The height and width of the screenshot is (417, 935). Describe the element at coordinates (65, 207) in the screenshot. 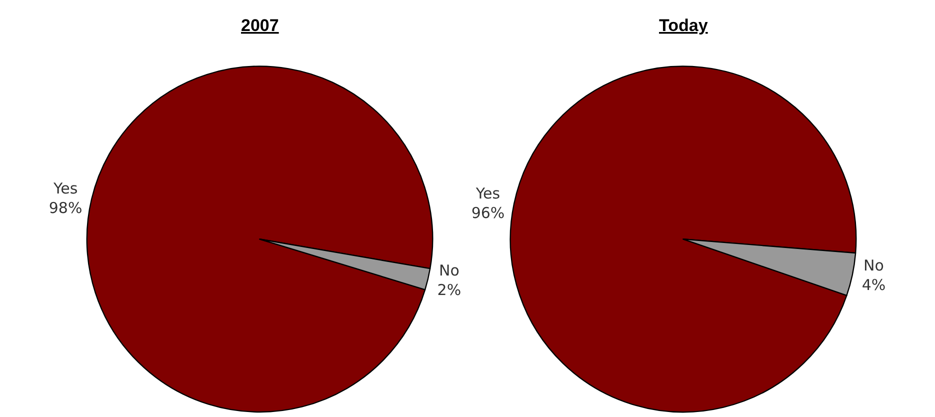

I see `data-label: 98%` at that location.